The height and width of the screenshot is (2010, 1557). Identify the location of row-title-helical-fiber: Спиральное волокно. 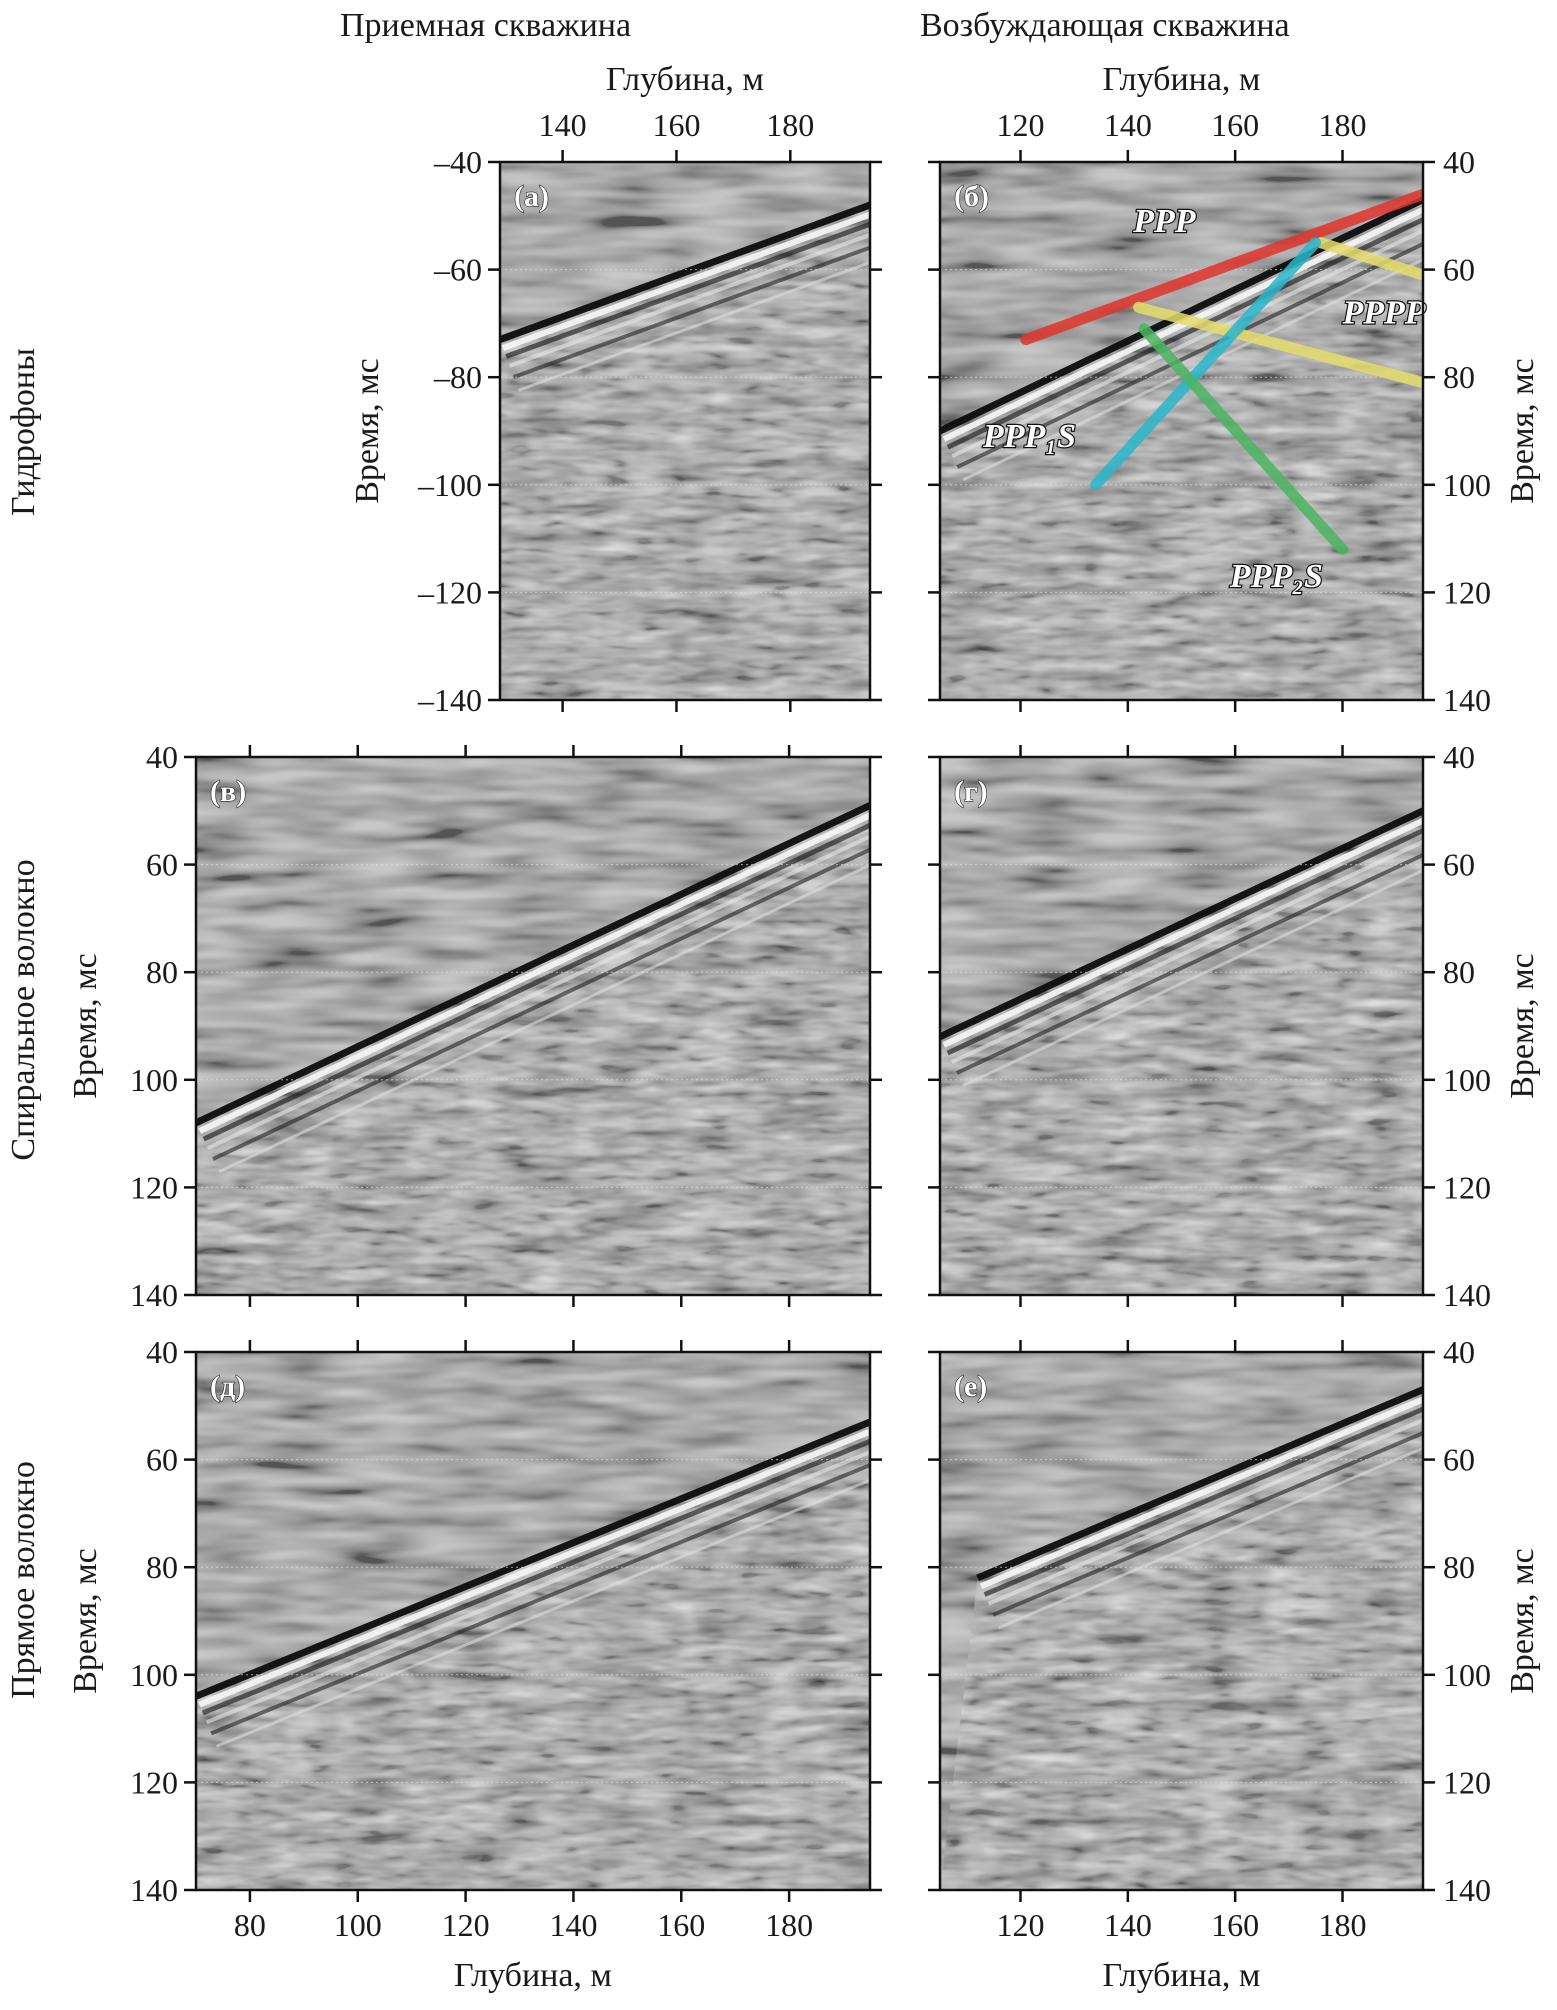
(23, 1009).